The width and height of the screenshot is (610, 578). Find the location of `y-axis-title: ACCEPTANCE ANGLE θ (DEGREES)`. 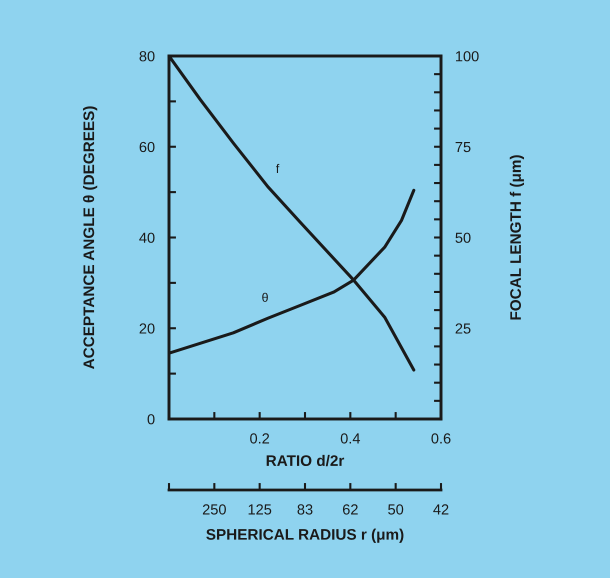

y-axis-title: ACCEPTANCE ANGLE θ (DEGREES) is located at coordinates (90, 237).